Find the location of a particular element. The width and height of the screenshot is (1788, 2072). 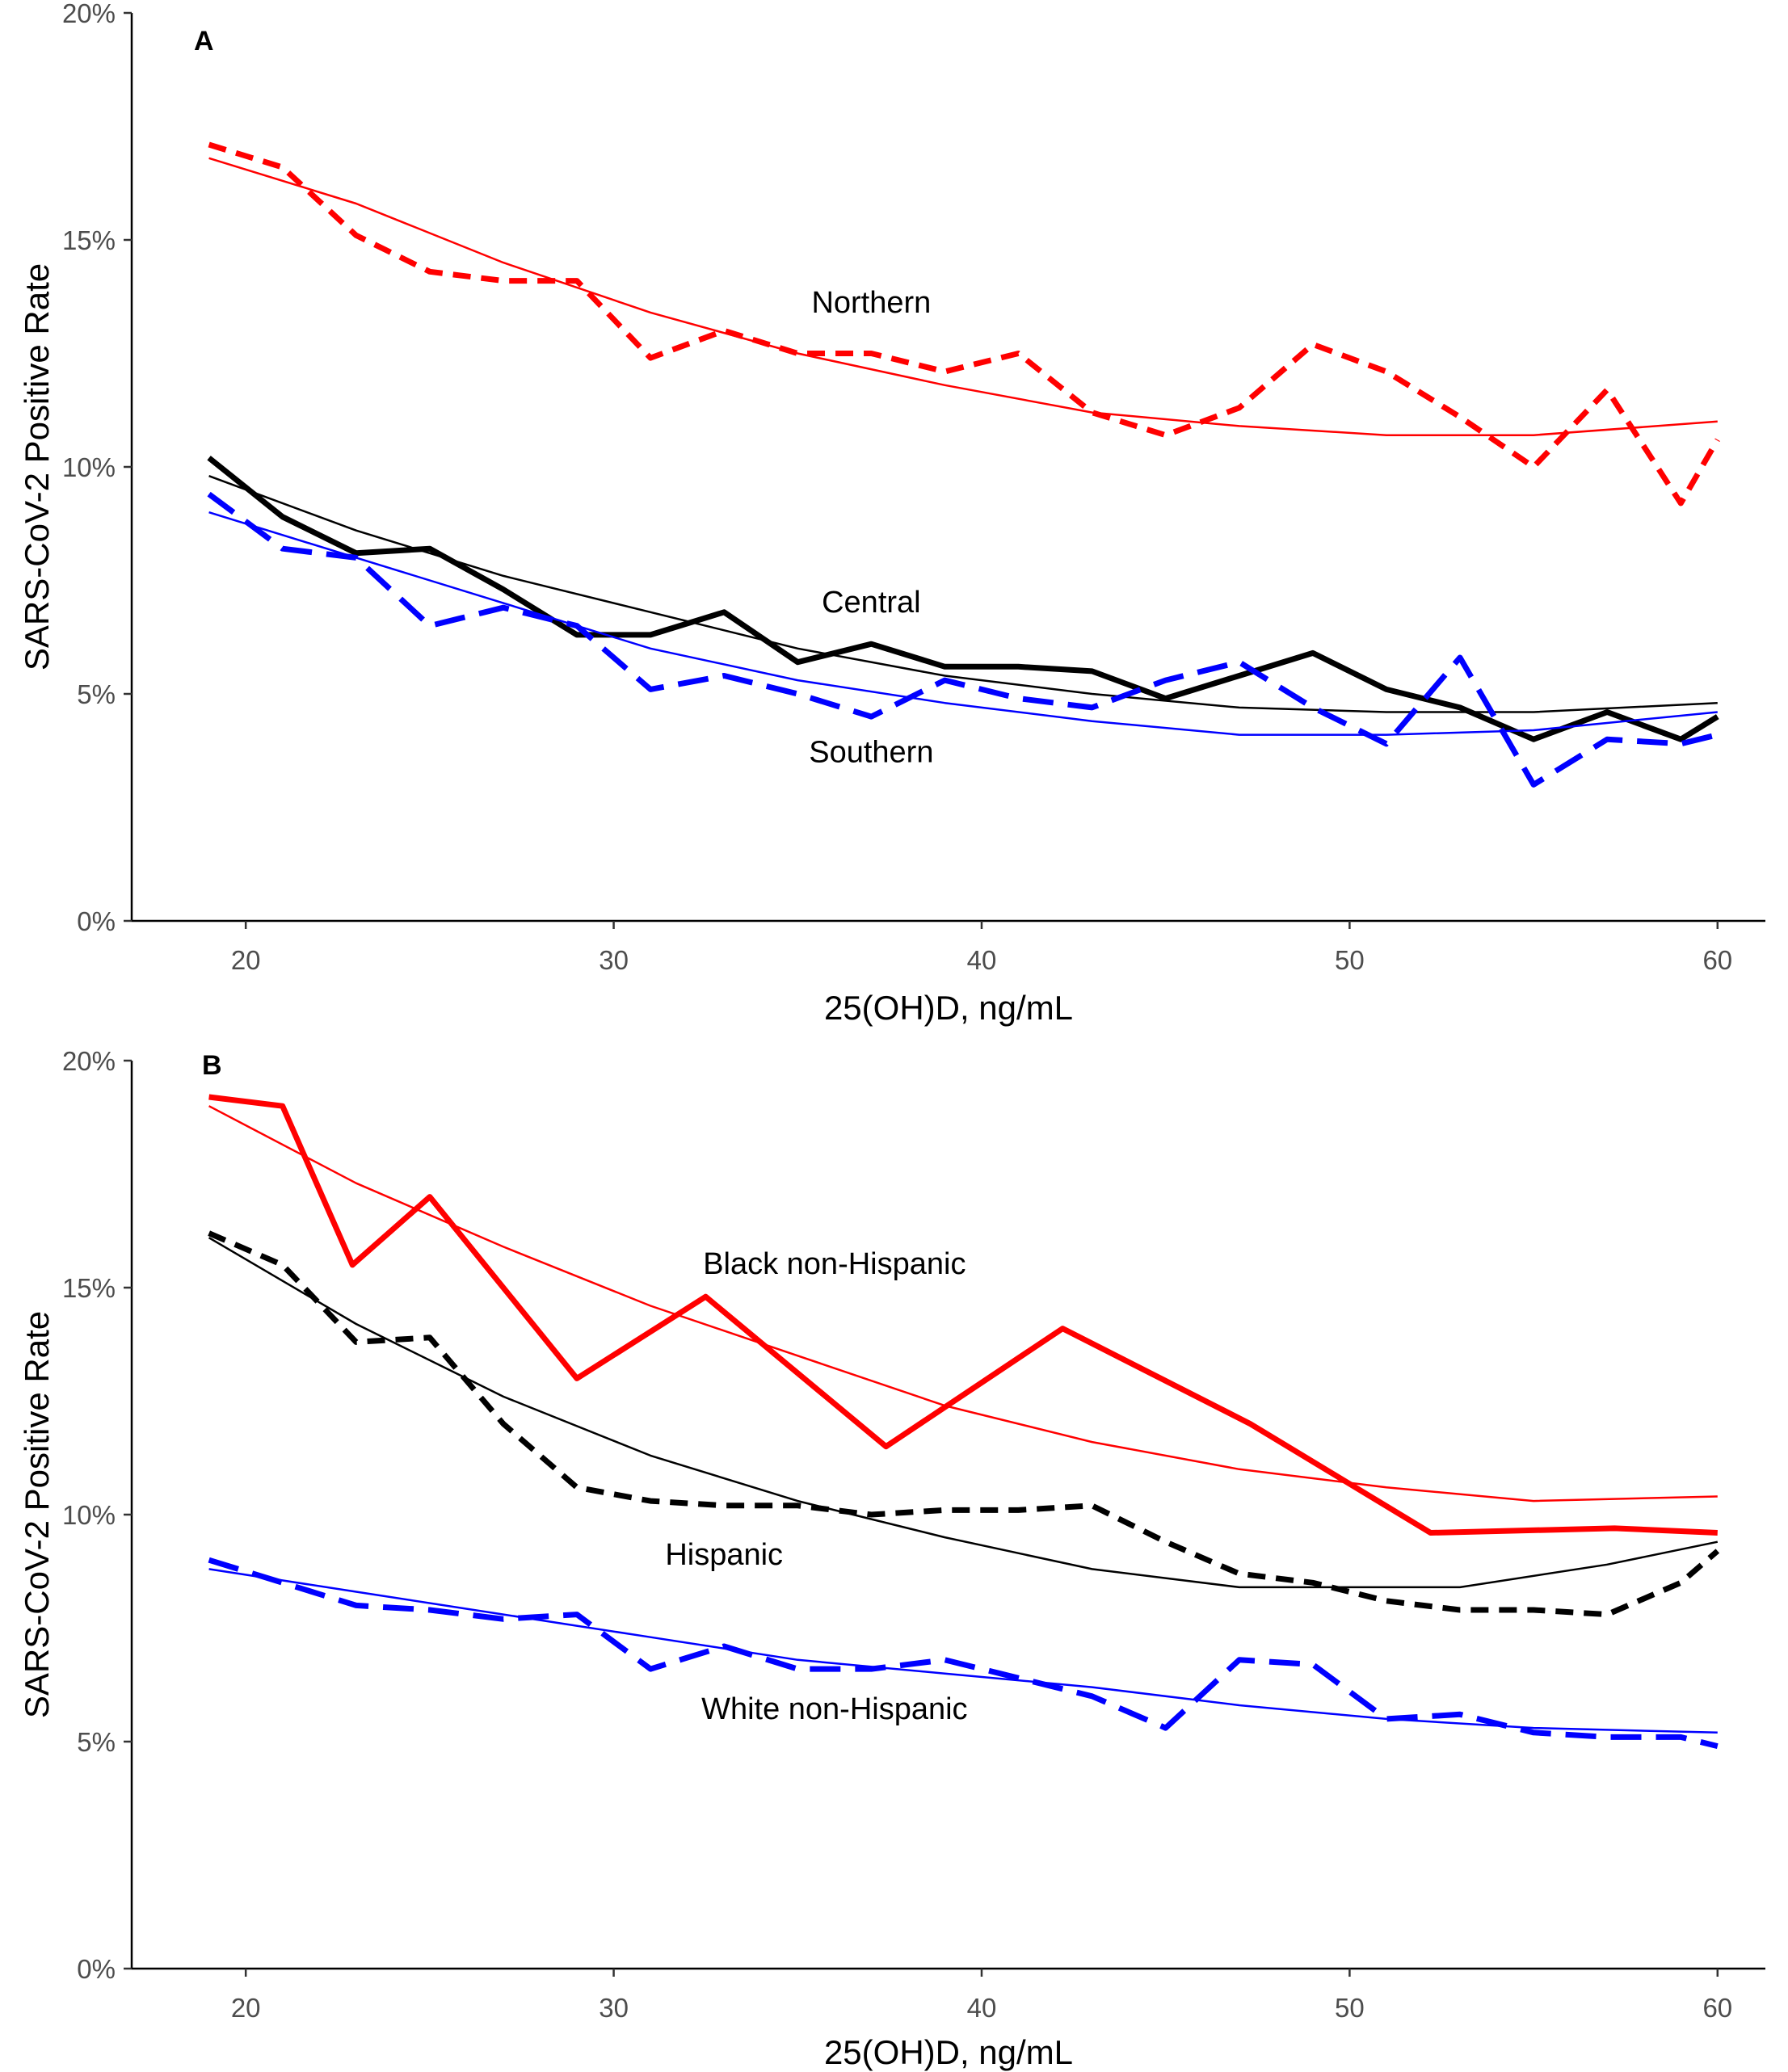

series-annotation: Northern is located at coordinates (871, 303).